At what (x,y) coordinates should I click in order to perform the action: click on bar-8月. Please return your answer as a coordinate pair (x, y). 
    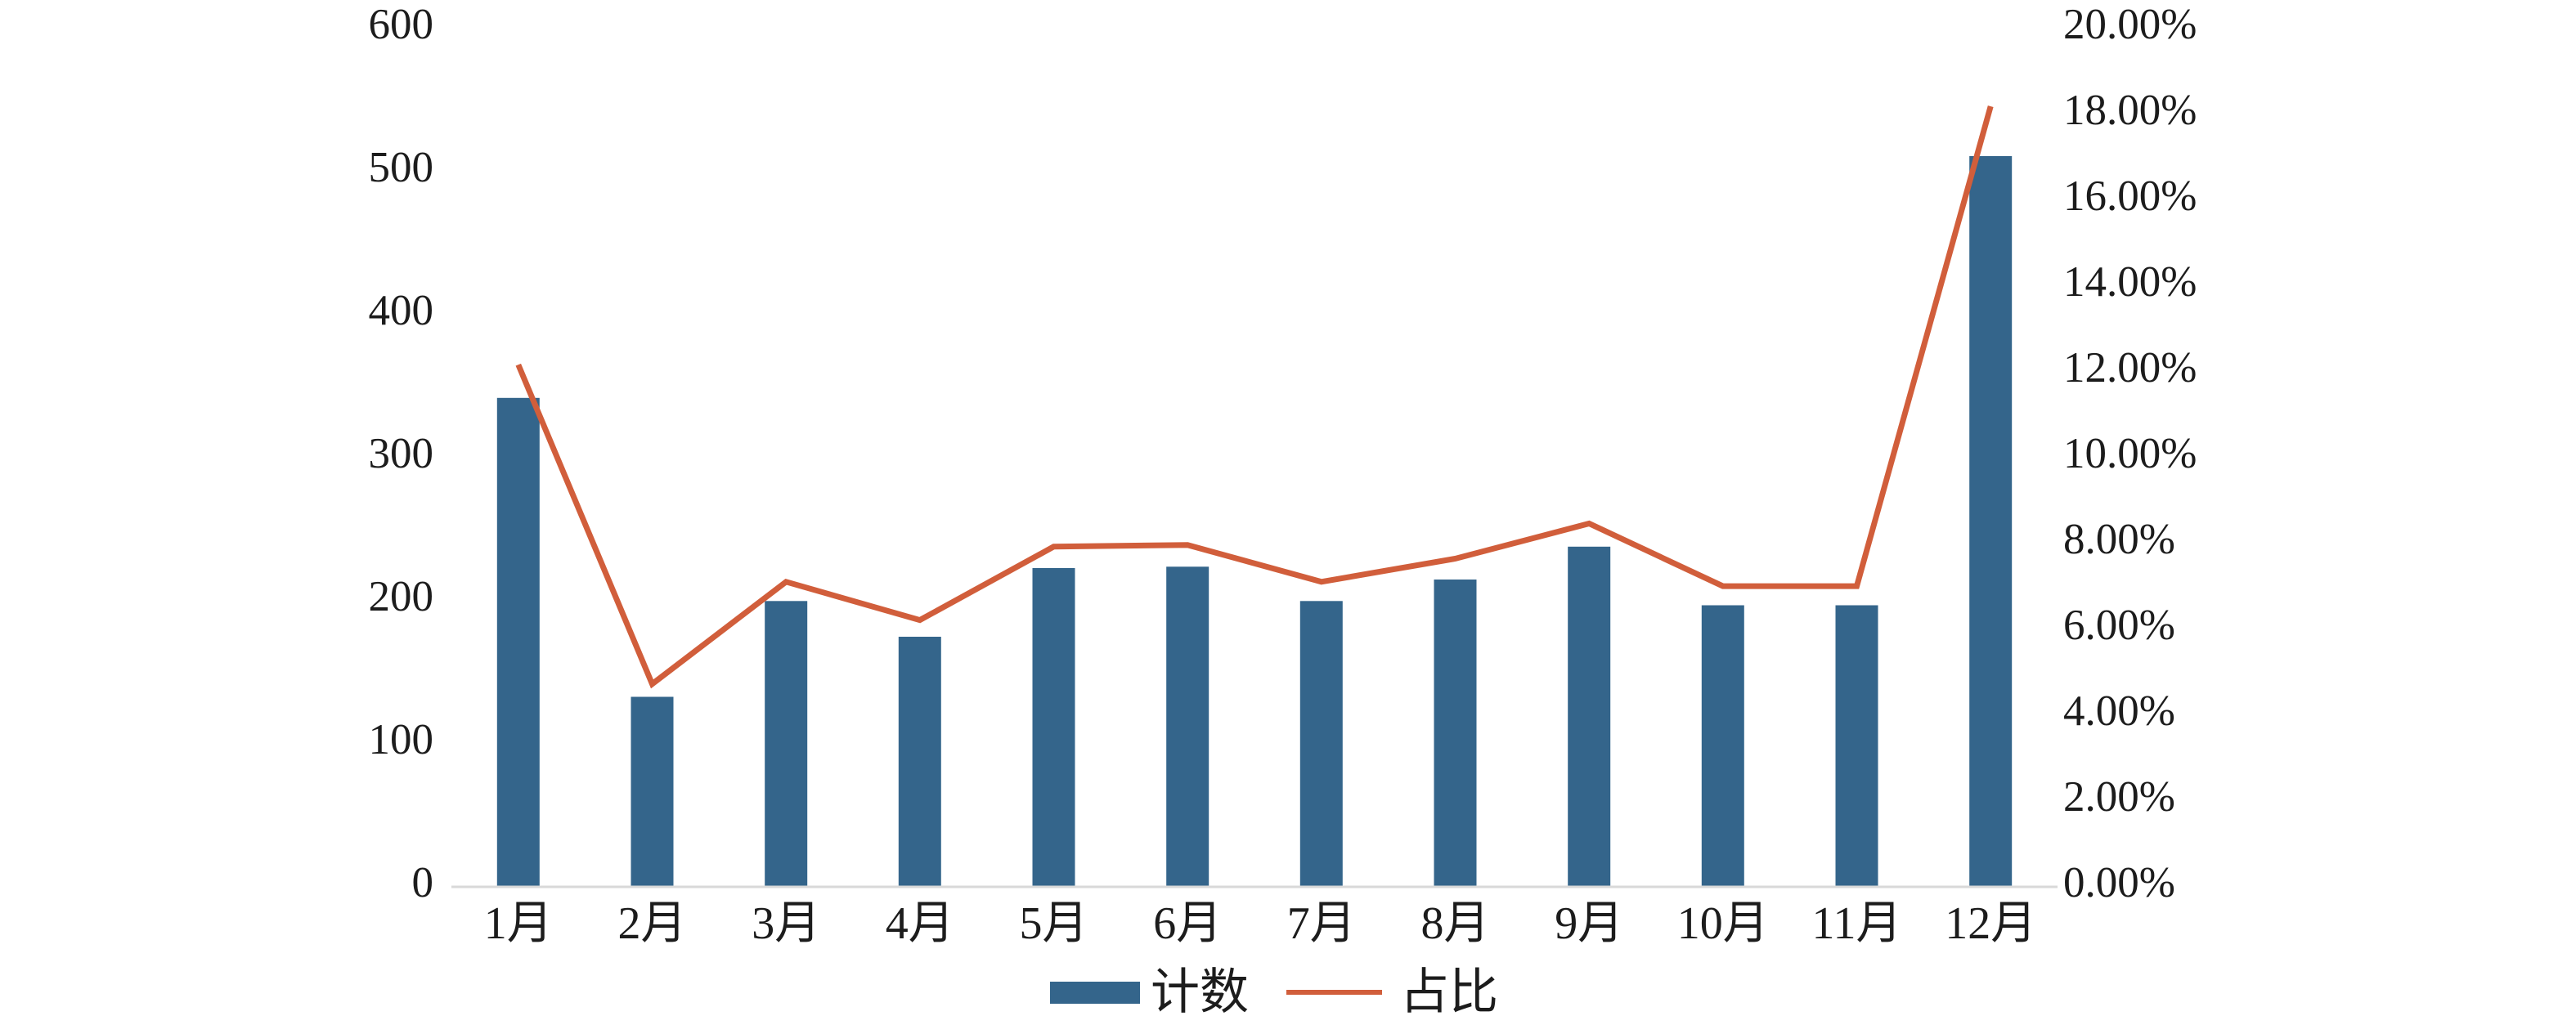
    Looking at the image, I should click on (1456, 733).